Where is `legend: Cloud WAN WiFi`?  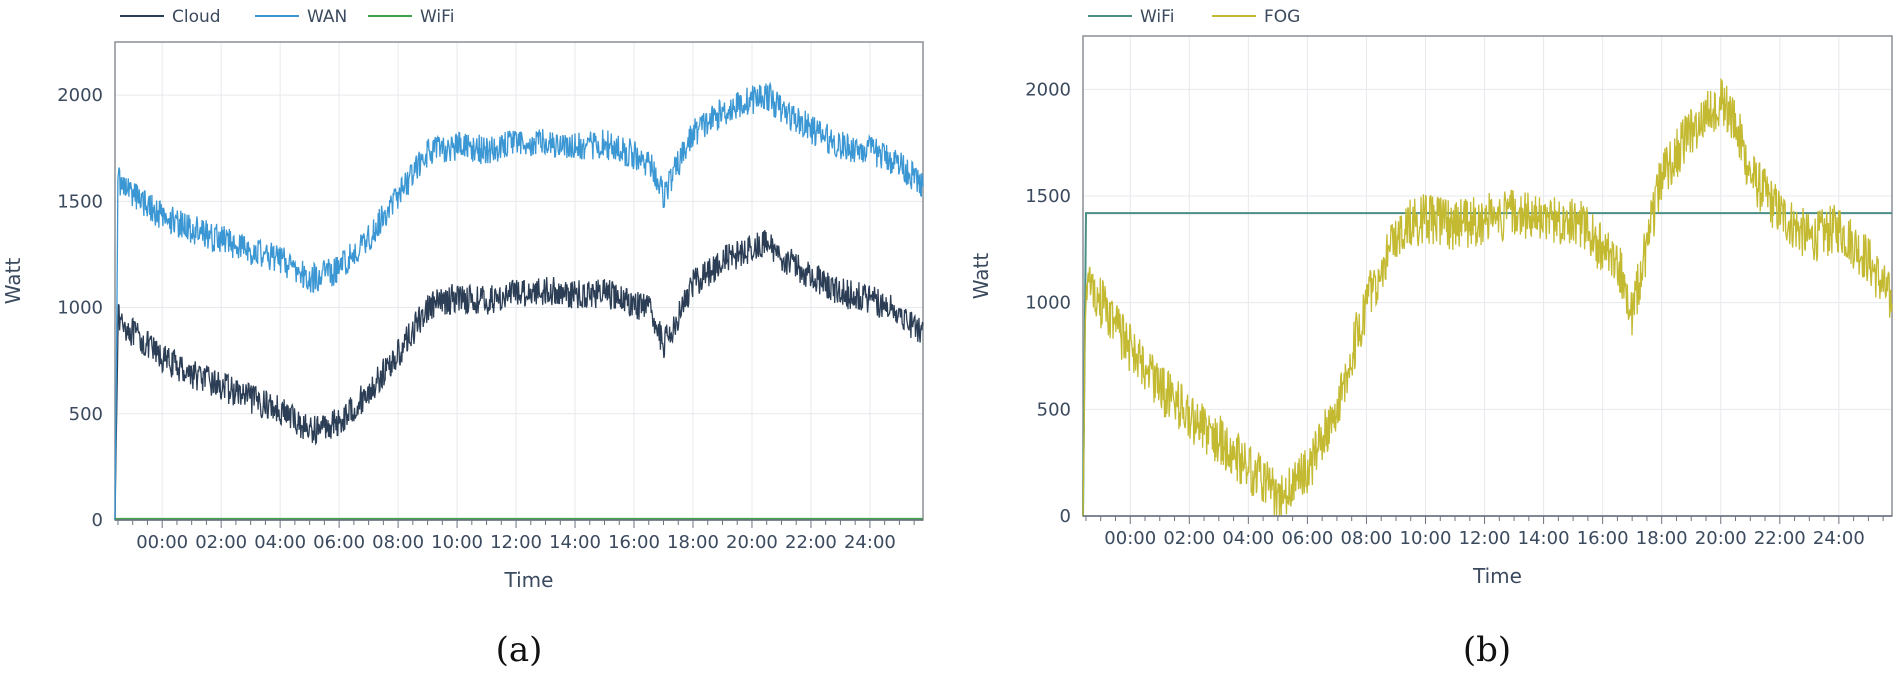 legend: Cloud WAN WiFi is located at coordinates (287, 17).